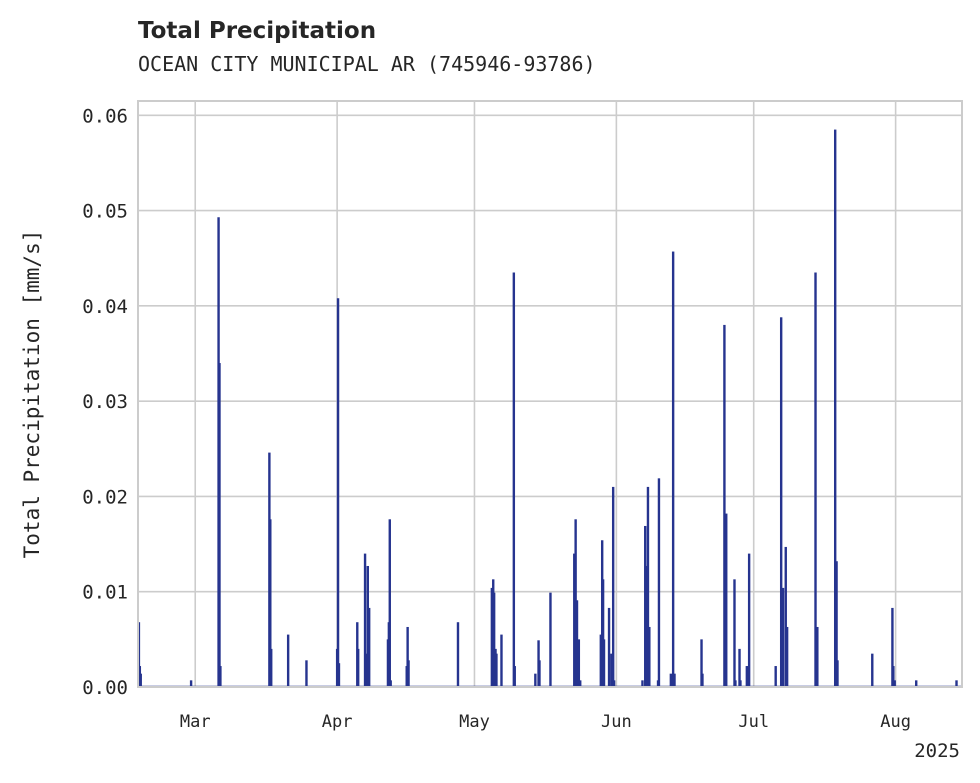  What do you see at coordinates (105, 116) in the screenshot?
I see `y-tick-label: 0.06` at bounding box center [105, 116].